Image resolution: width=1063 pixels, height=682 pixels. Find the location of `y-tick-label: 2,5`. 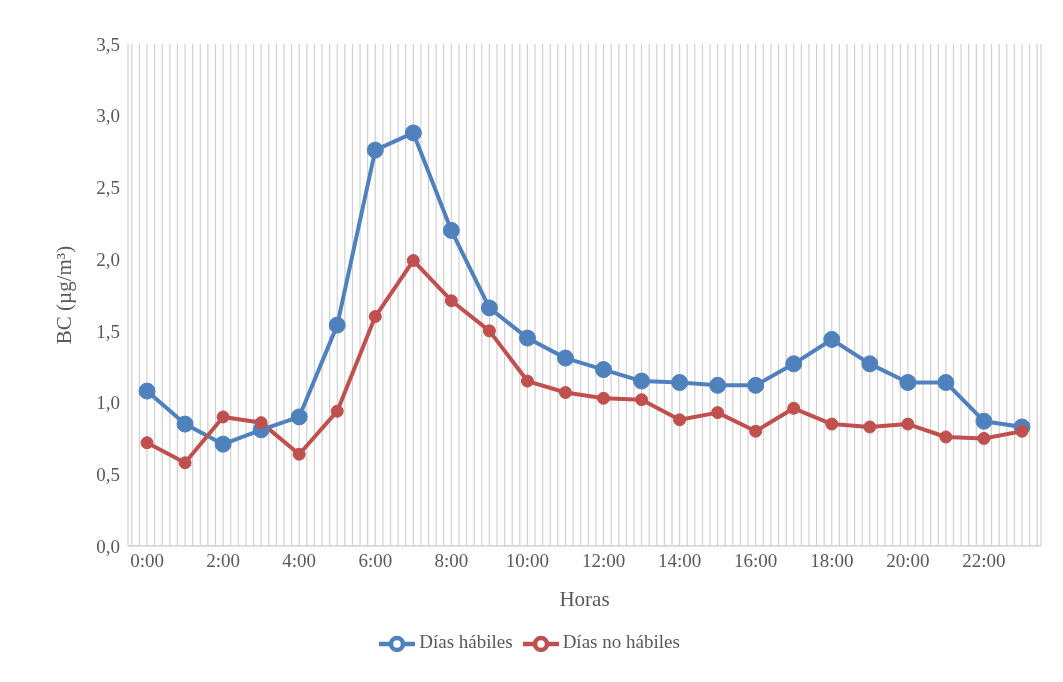

y-tick-label: 2,5 is located at coordinates (108, 188).